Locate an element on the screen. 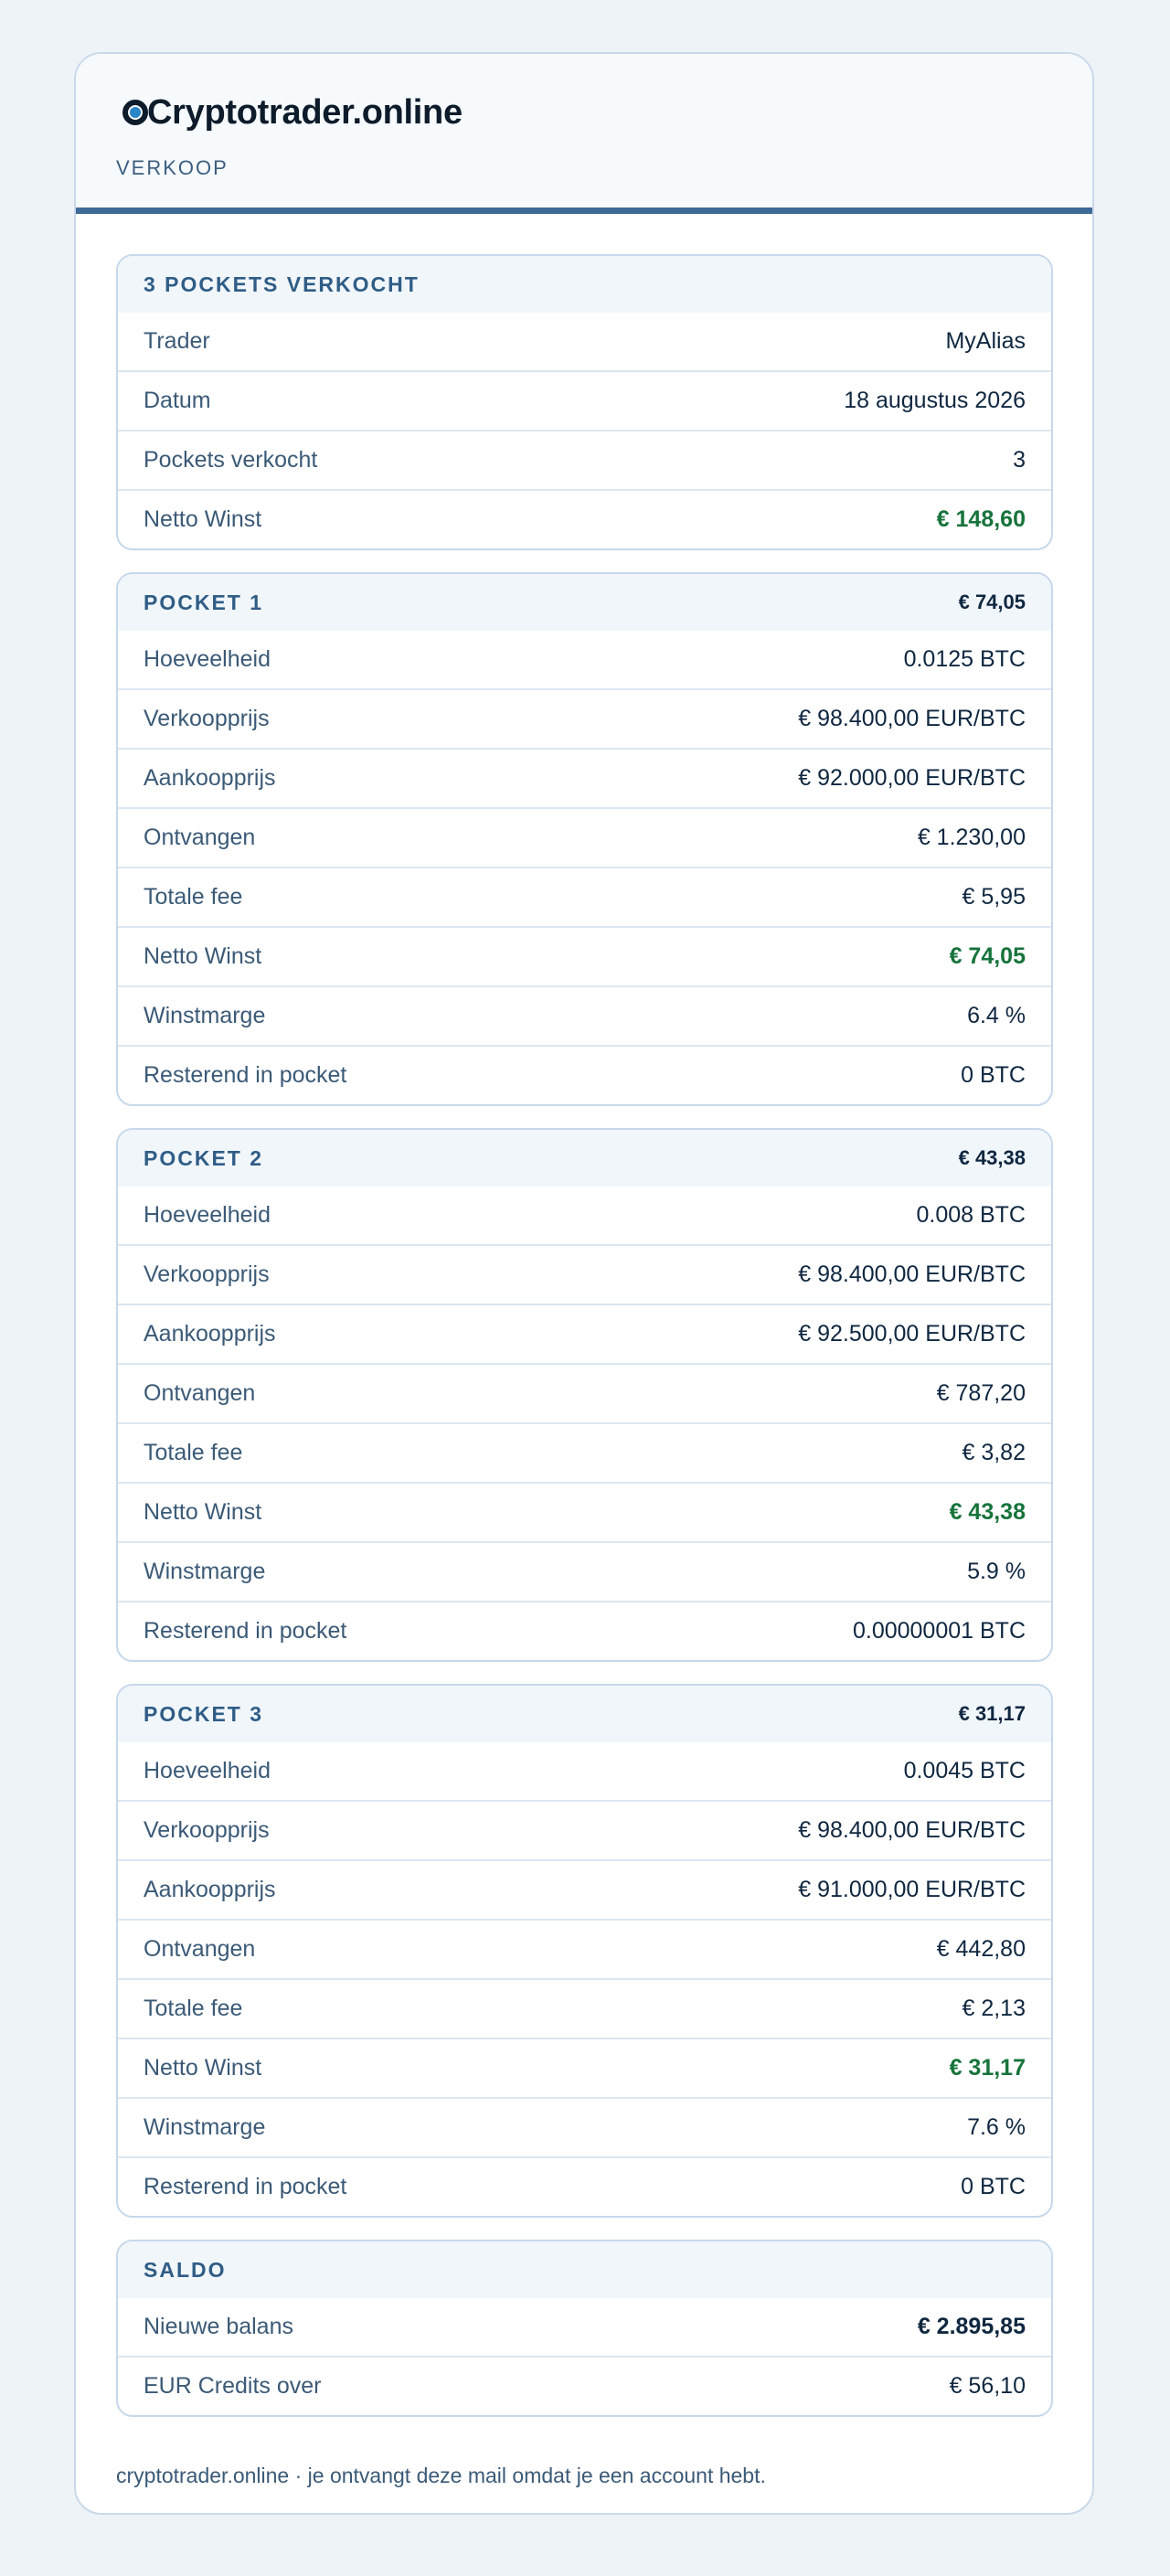  pocket-row-margin: Winstmarge 7.6 % is located at coordinates (585, 2126).